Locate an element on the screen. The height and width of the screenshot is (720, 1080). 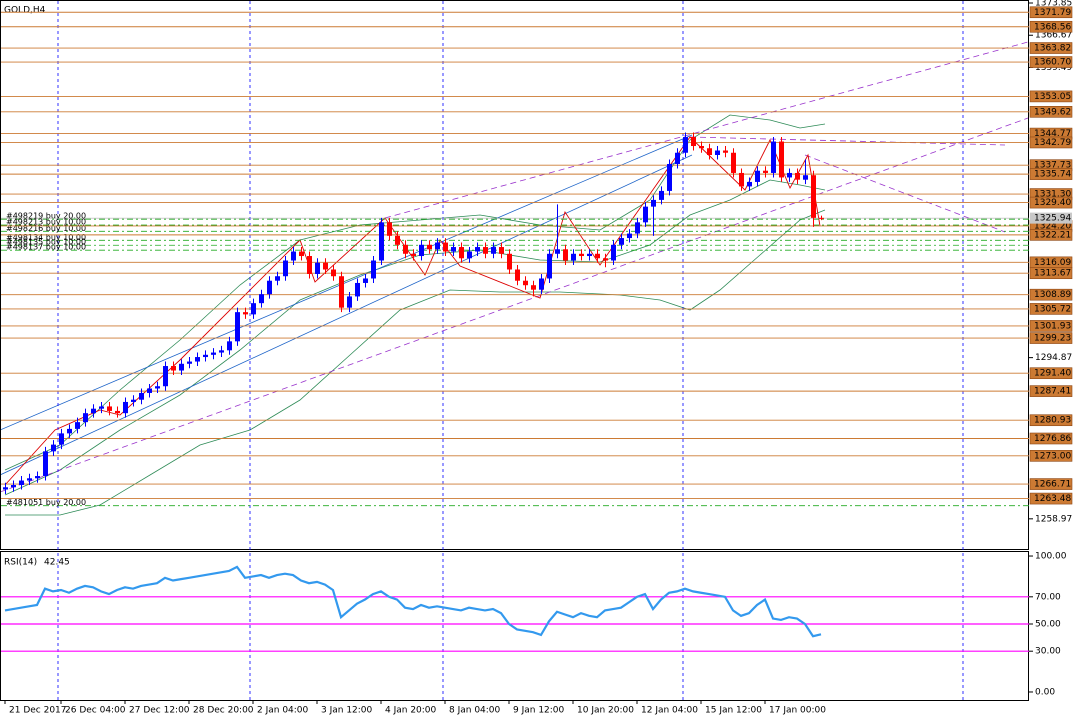
level-label: 1360.70 is located at coordinates (1052, 63).